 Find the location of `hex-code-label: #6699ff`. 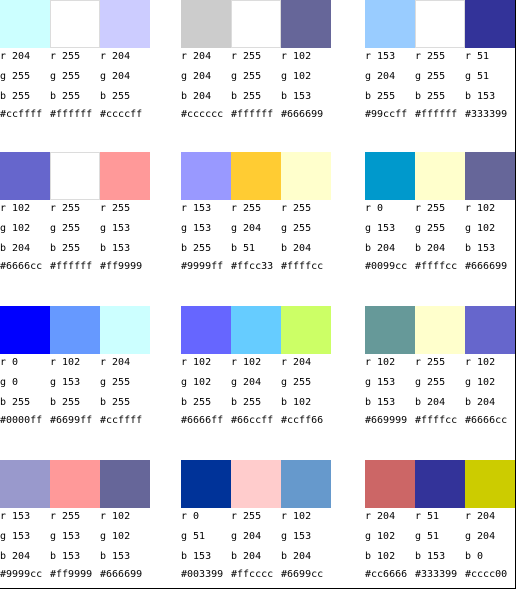

hex-code-label: #6699ff is located at coordinates (71, 420).